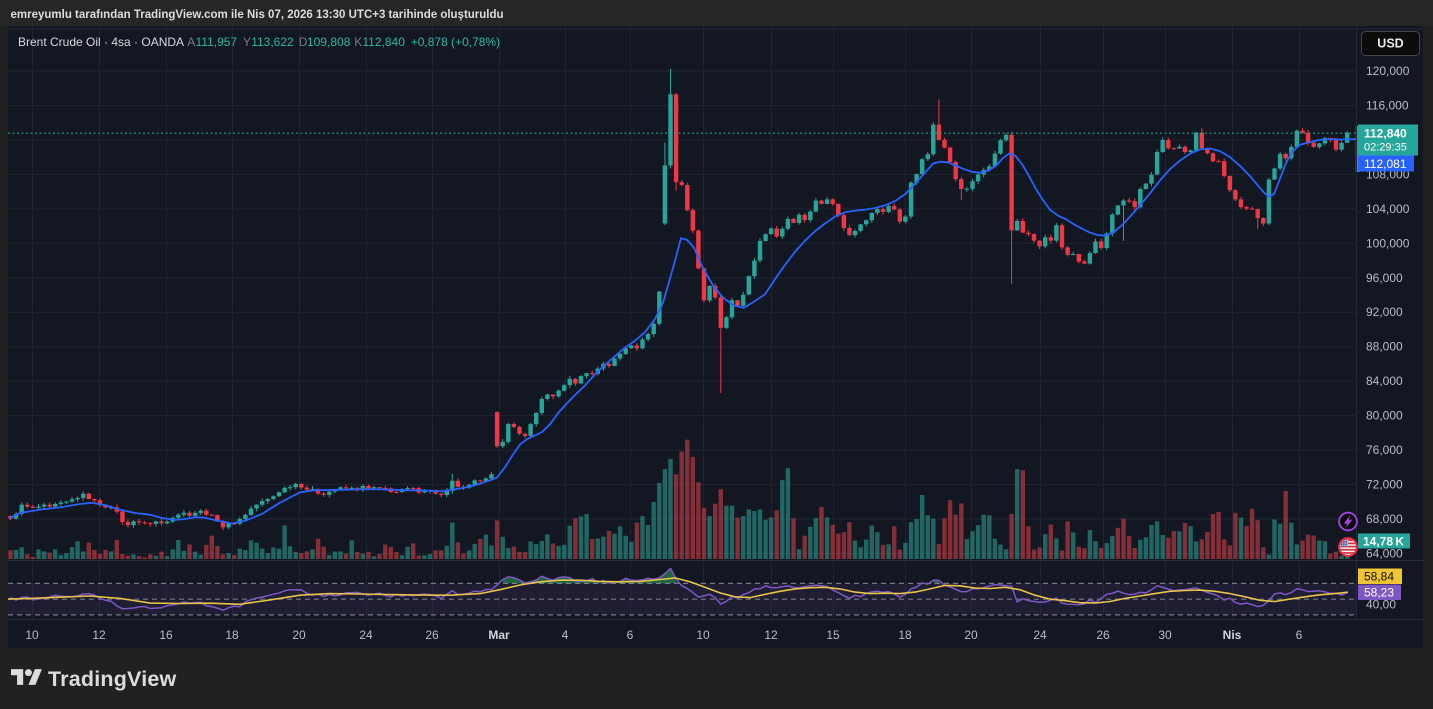  Describe the element at coordinates (1384, 381) in the screenshot. I see `svg-text: 84,000` at that location.